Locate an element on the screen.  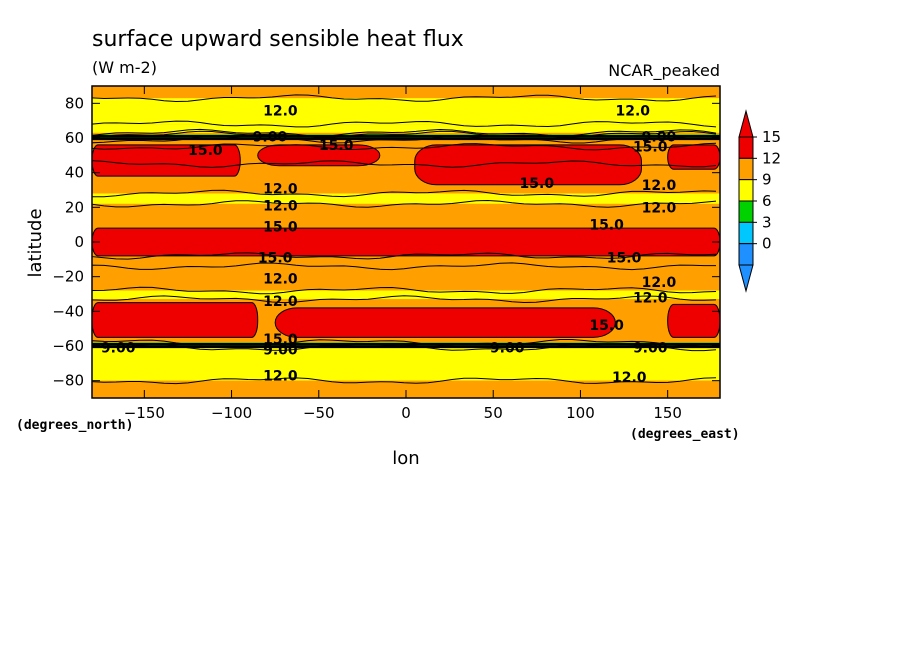
x-tick-label-1: −100 is located at coordinates (231, 413).